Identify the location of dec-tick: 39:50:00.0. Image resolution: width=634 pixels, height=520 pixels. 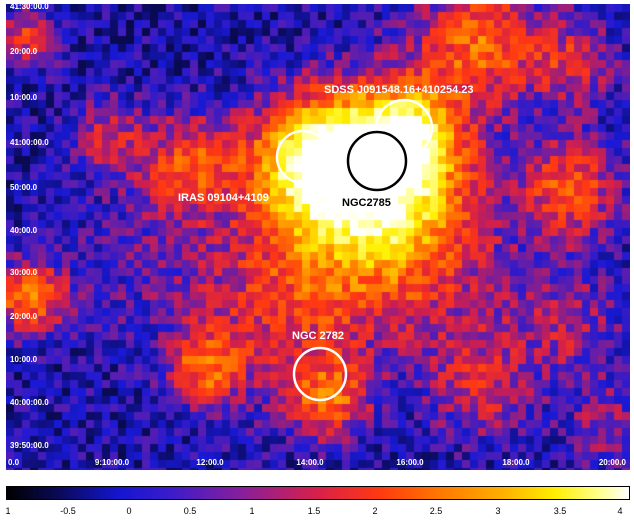
(29, 445).